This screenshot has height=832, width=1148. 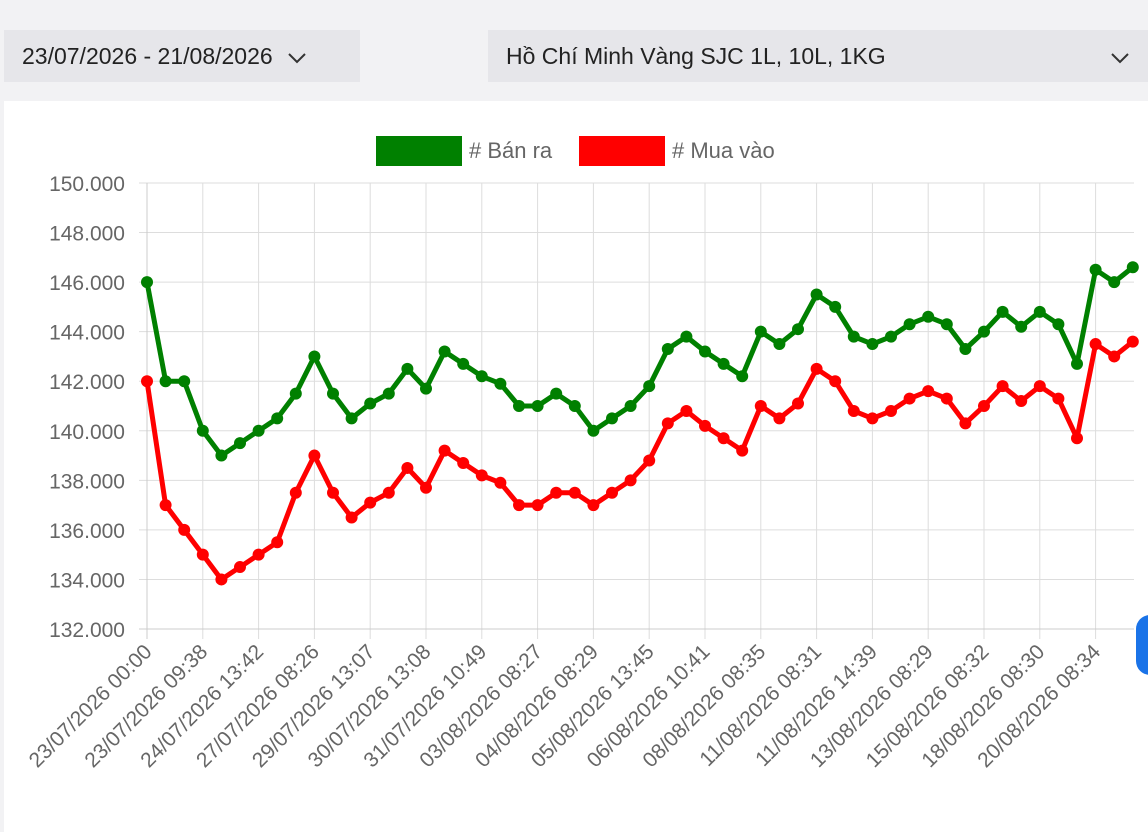 I want to click on y-tick-label: 132.000, so click(x=87, y=630).